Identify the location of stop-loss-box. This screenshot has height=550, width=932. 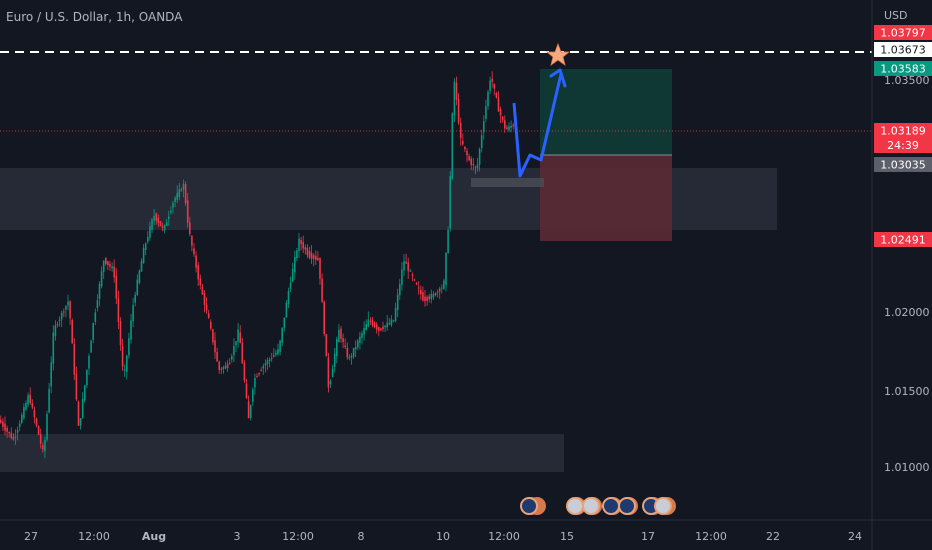
(606, 198).